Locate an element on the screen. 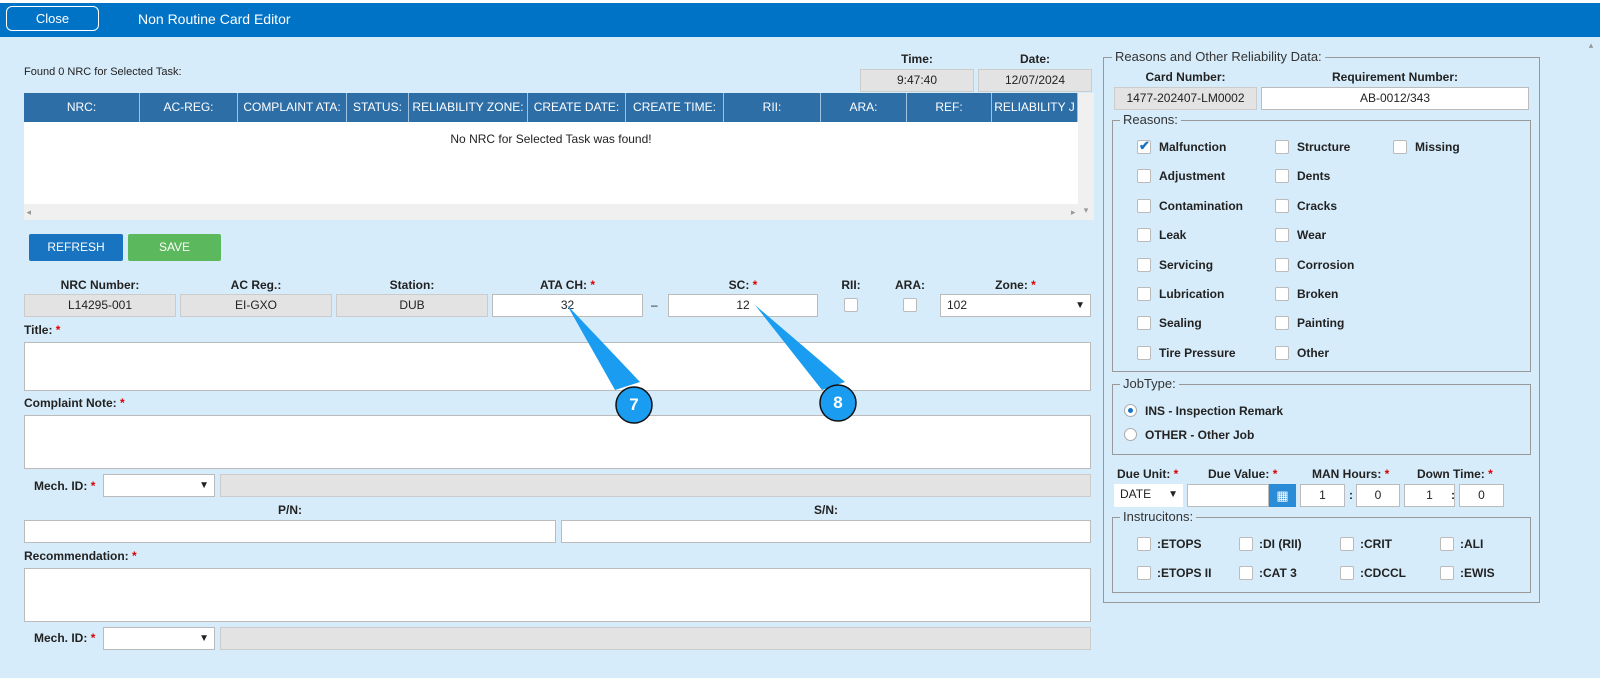 This screenshot has width=1600, height=678. recommendation-input is located at coordinates (557, 595).